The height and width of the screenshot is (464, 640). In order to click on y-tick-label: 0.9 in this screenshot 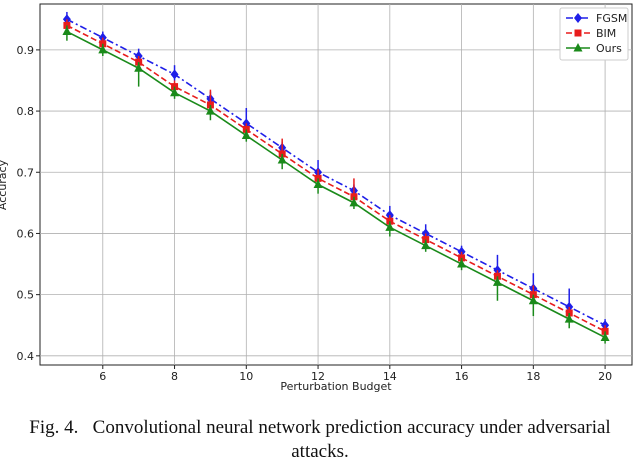, I will do `click(26, 50)`.